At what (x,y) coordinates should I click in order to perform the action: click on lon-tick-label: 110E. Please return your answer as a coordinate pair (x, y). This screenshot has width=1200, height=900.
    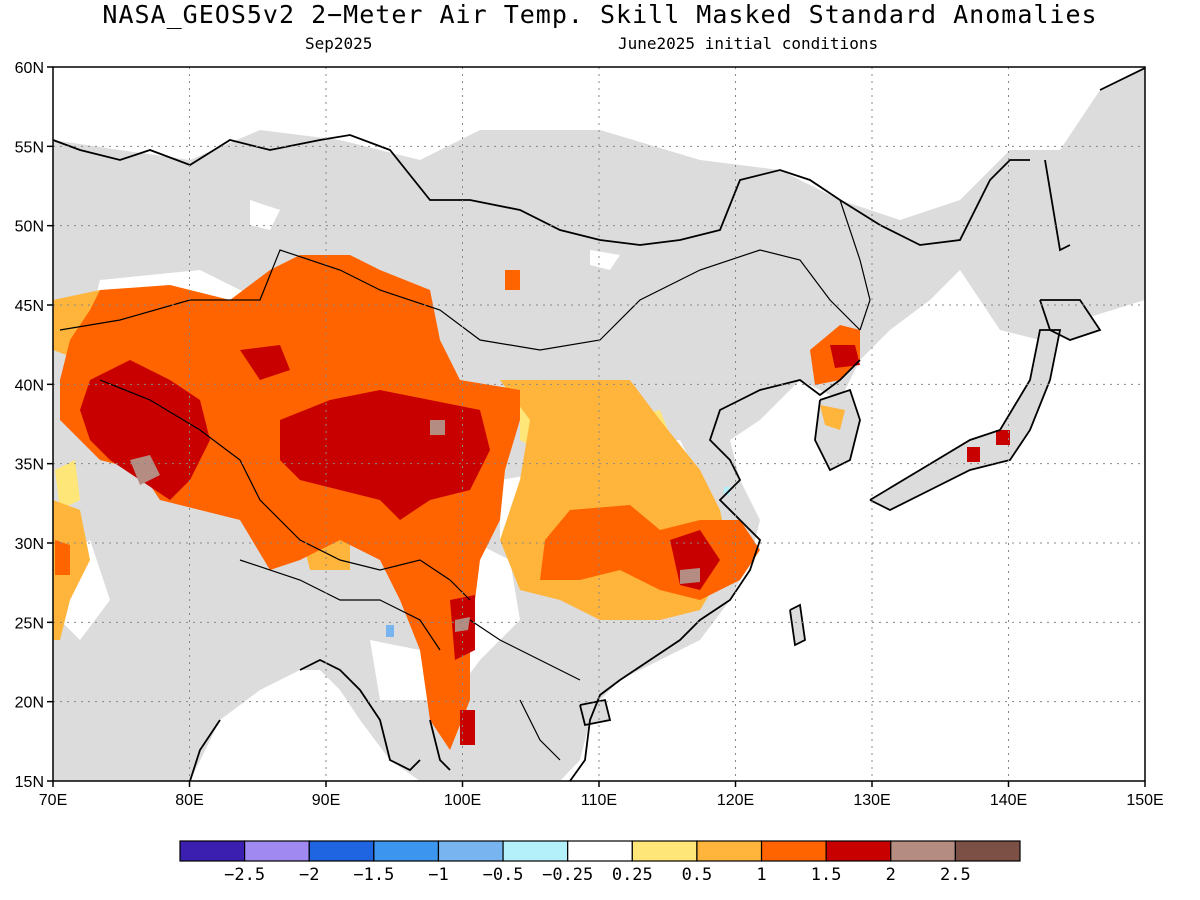
    Looking at the image, I should click on (599, 800).